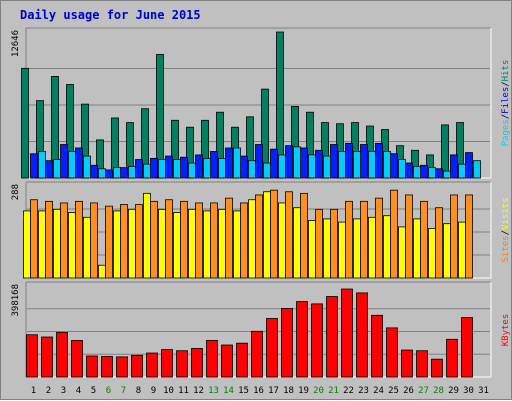  What do you see at coordinates (468, 391) in the screenshot?
I see `x-tick-label: 30` at bounding box center [468, 391].